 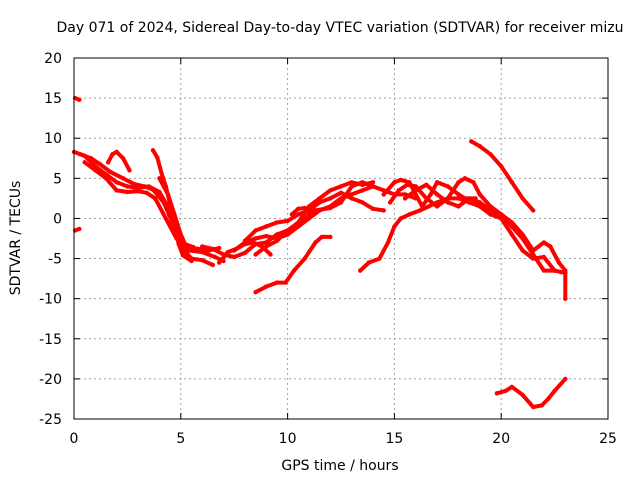 What do you see at coordinates (74, 439) in the screenshot?
I see `x-tick-label: 0` at bounding box center [74, 439].